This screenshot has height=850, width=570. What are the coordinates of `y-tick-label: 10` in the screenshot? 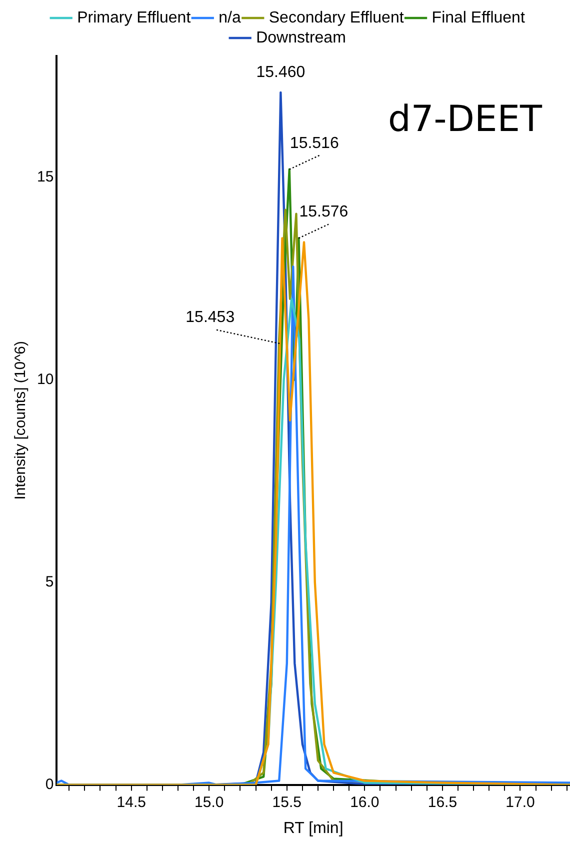 It's located at (45, 379).